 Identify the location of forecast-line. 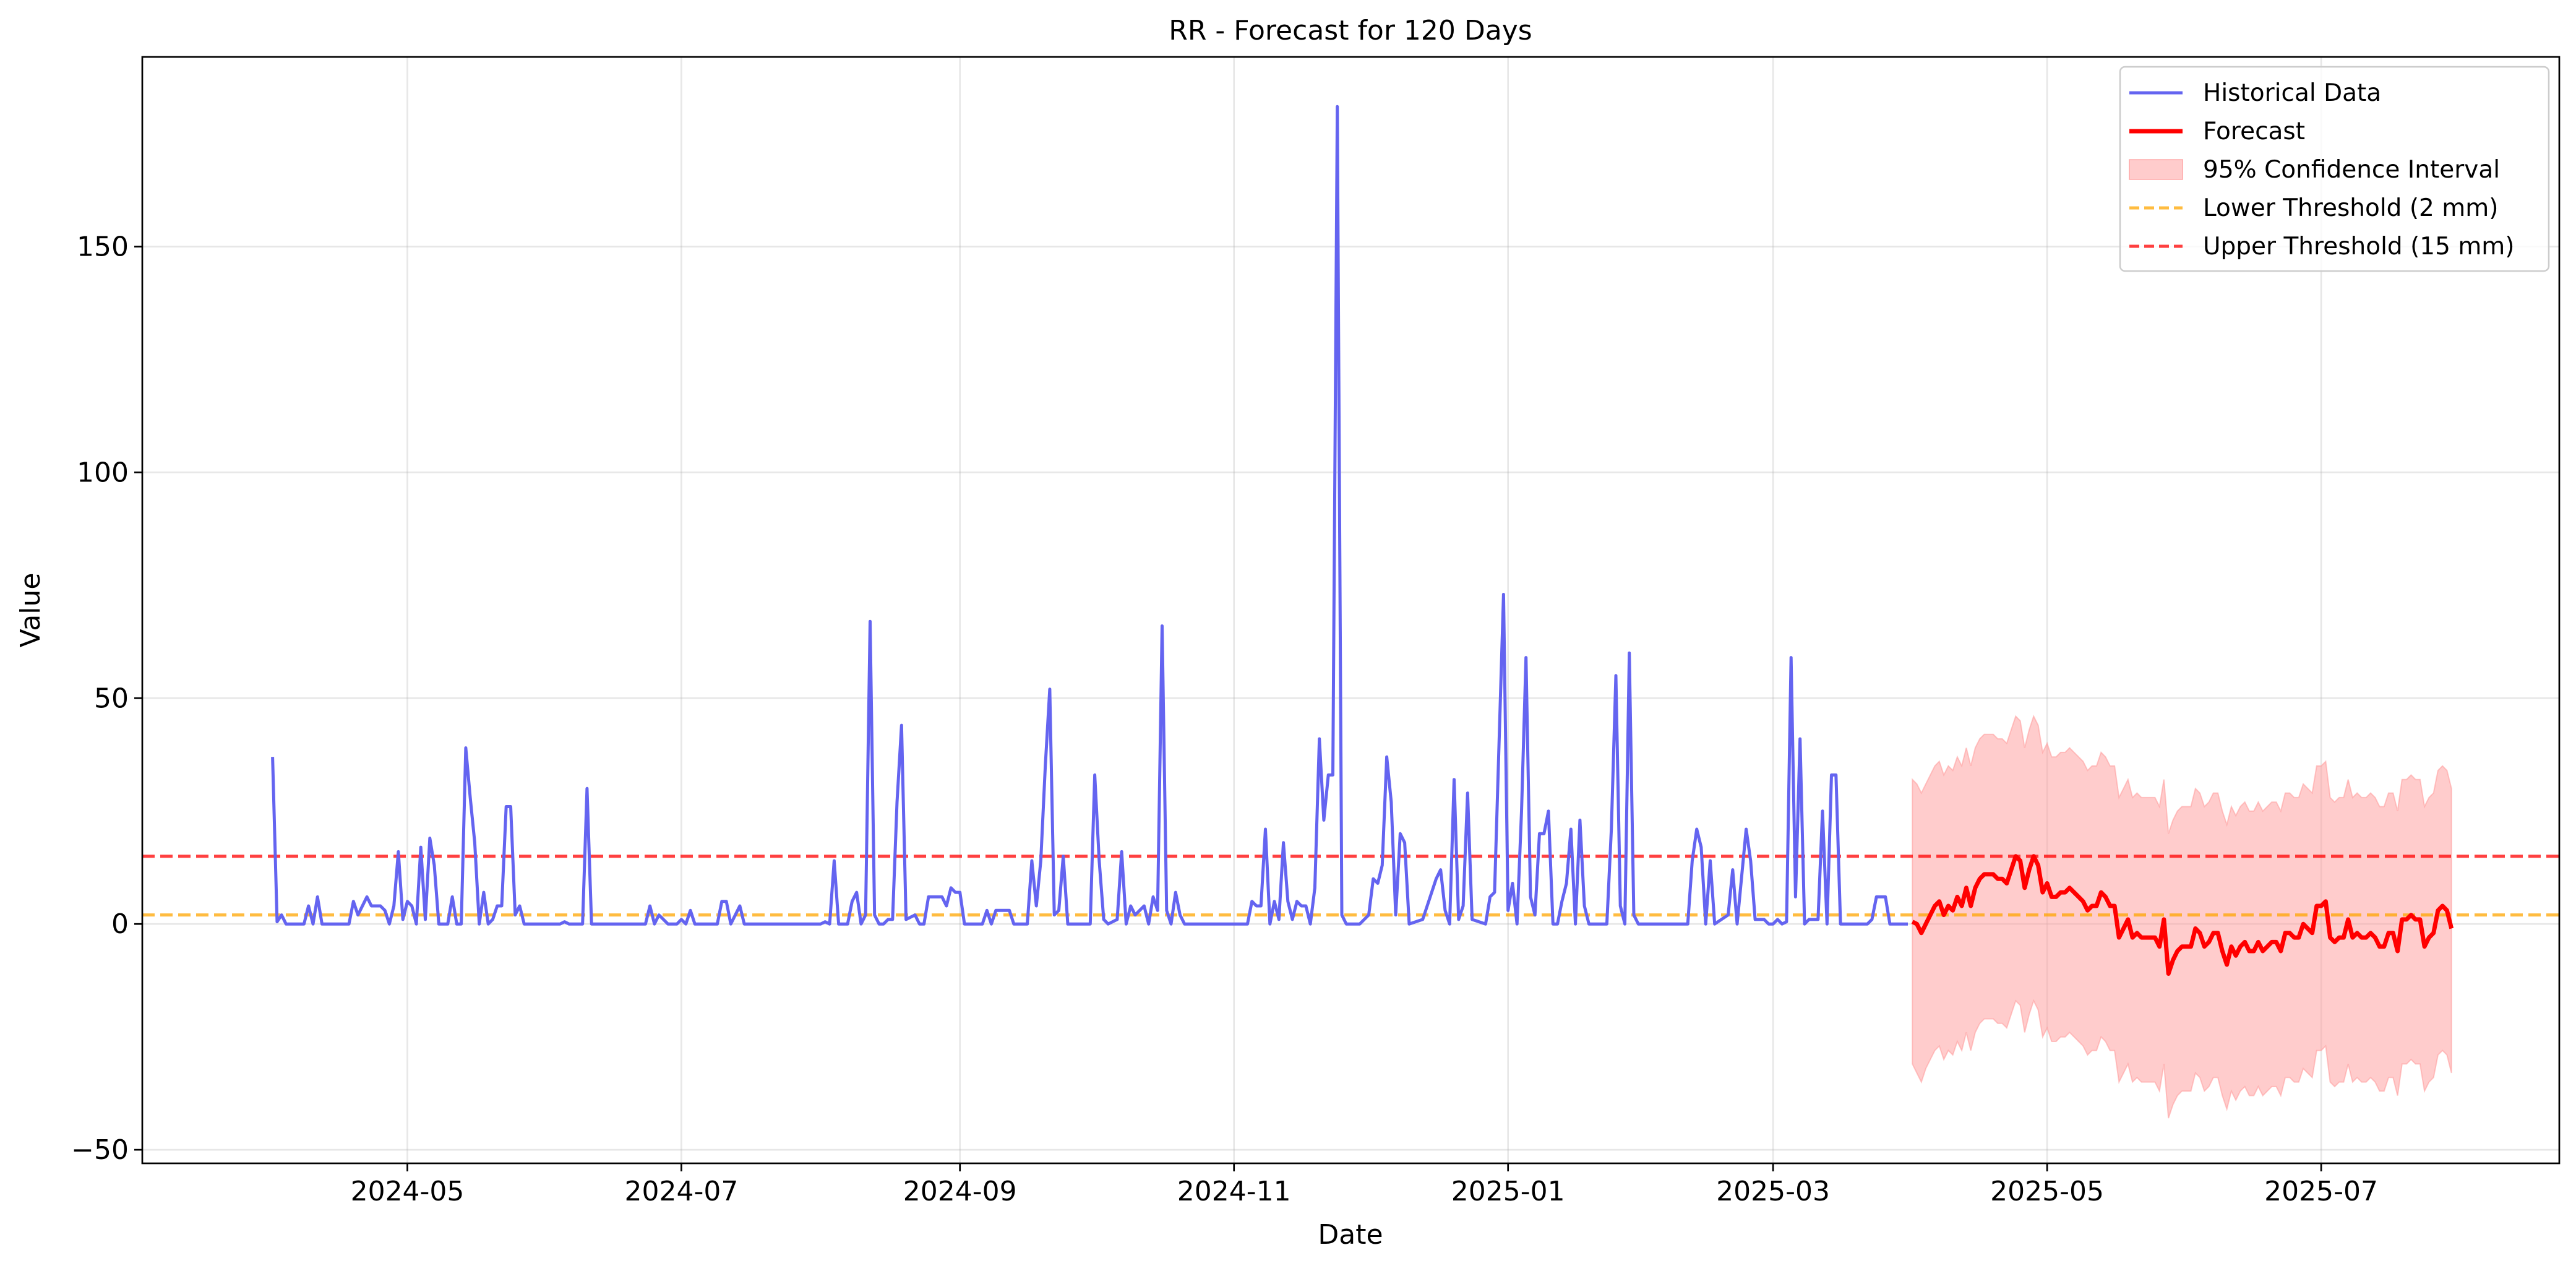
(2182, 915).